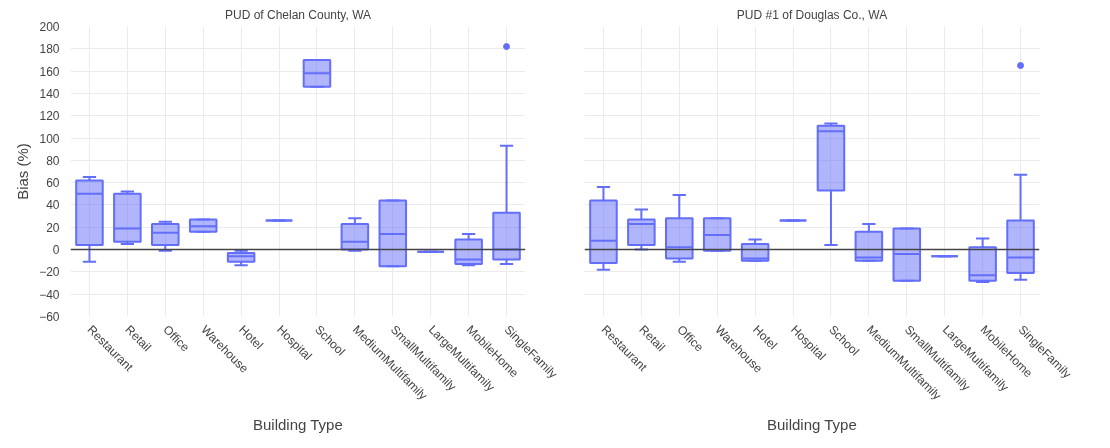 The image size is (1110, 448). Describe the element at coordinates (298, 14) in the screenshot. I see `chart-title: PUD of Chelan County, WA` at that location.